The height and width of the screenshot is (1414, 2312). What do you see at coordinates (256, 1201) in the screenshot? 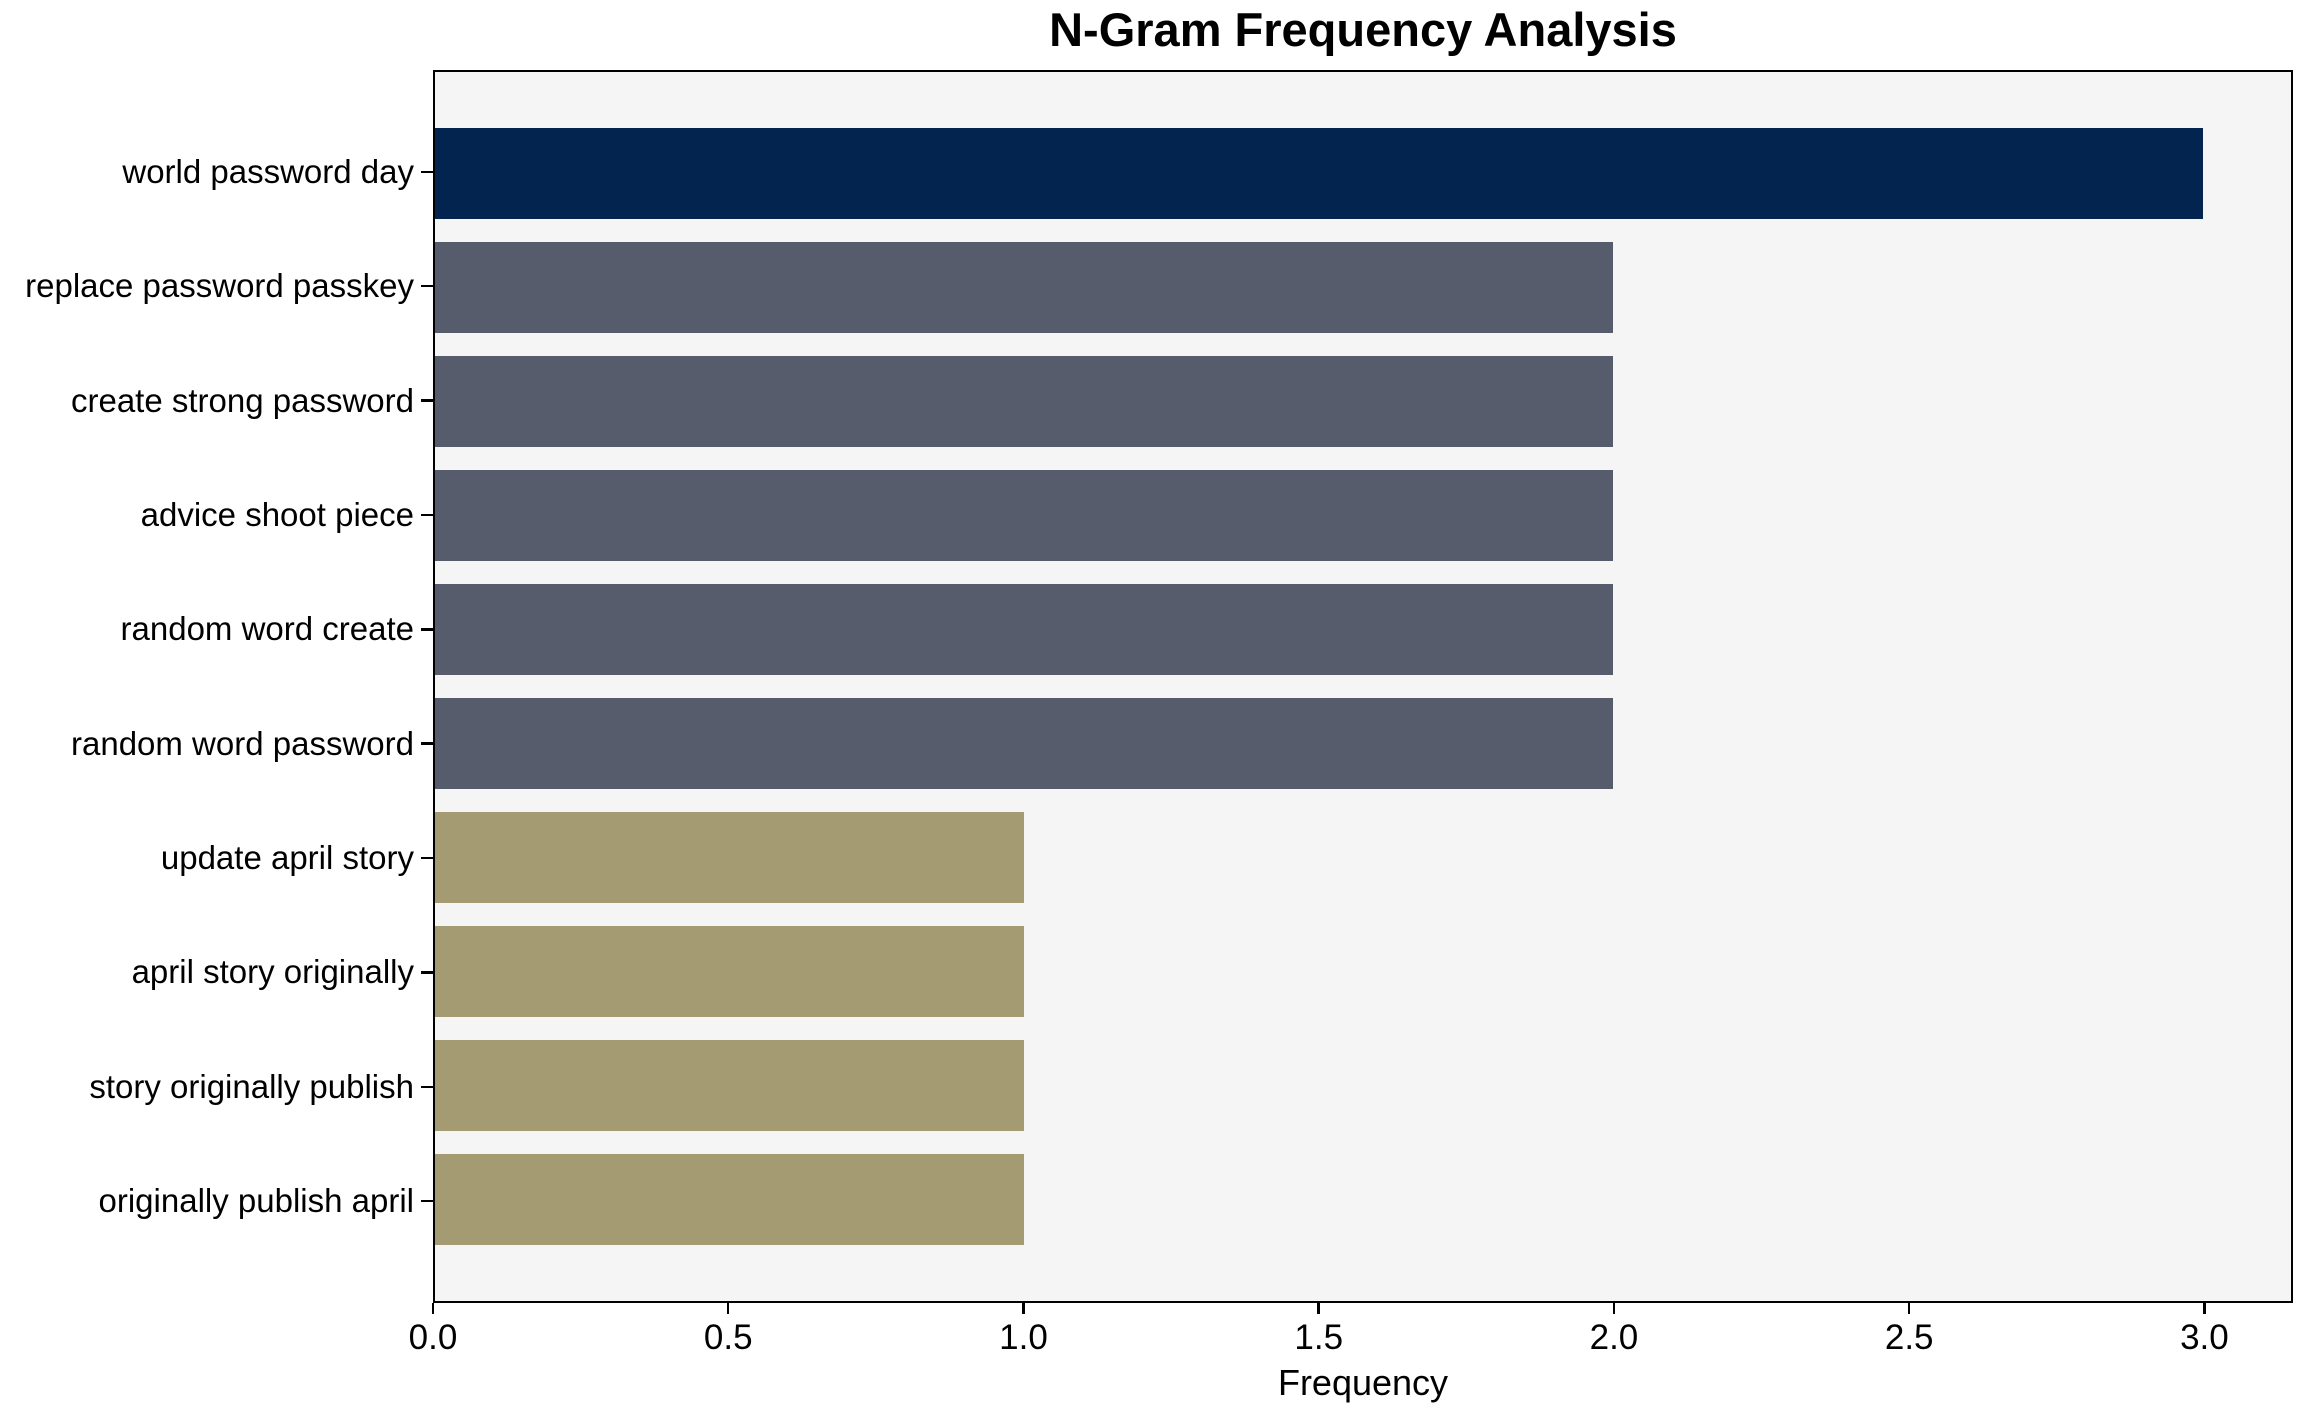
I see `y-tick-label: originally publish april` at bounding box center [256, 1201].